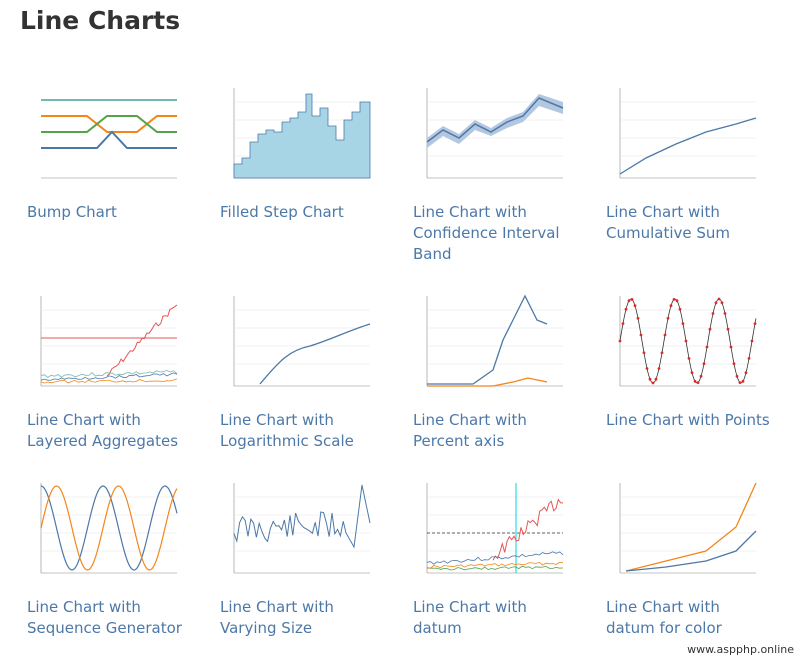  I want to click on caption-link: Line Chart with Logarithmic Scale, so click(287, 430).